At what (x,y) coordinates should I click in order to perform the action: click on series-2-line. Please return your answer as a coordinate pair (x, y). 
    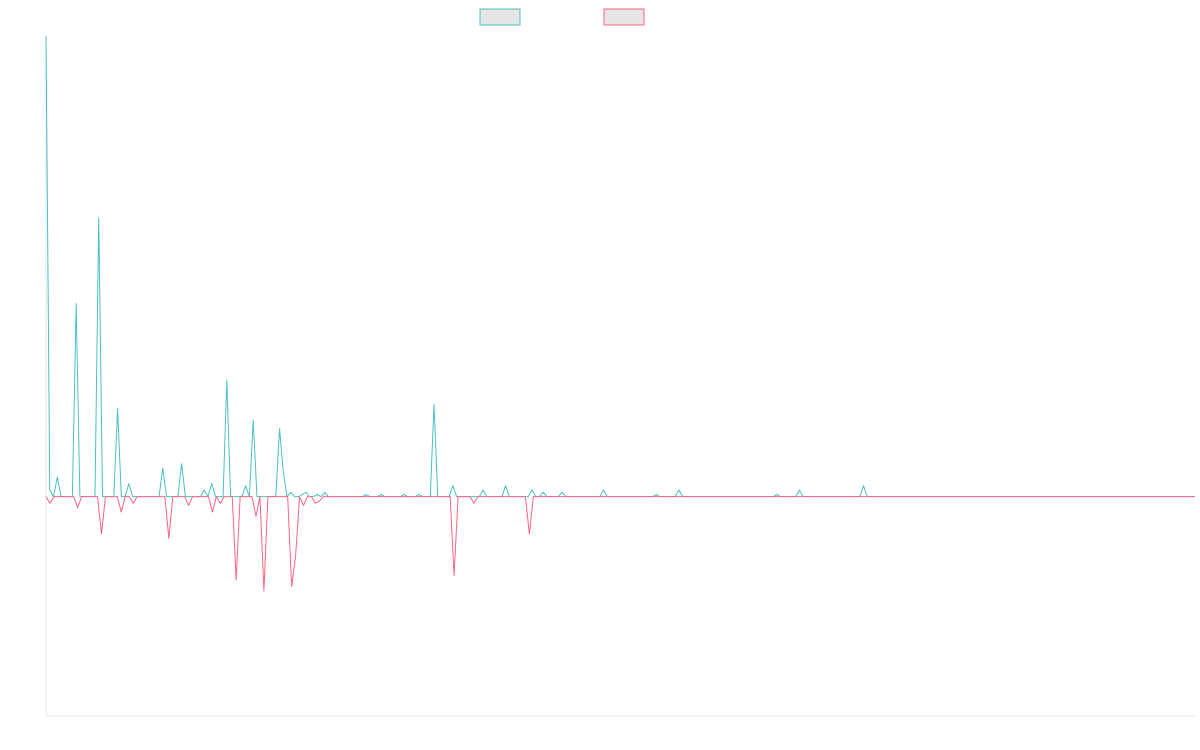
    Looking at the image, I should click on (620, 544).